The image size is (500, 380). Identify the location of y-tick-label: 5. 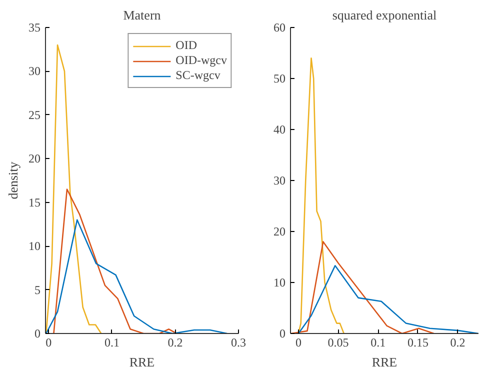
(37, 289).